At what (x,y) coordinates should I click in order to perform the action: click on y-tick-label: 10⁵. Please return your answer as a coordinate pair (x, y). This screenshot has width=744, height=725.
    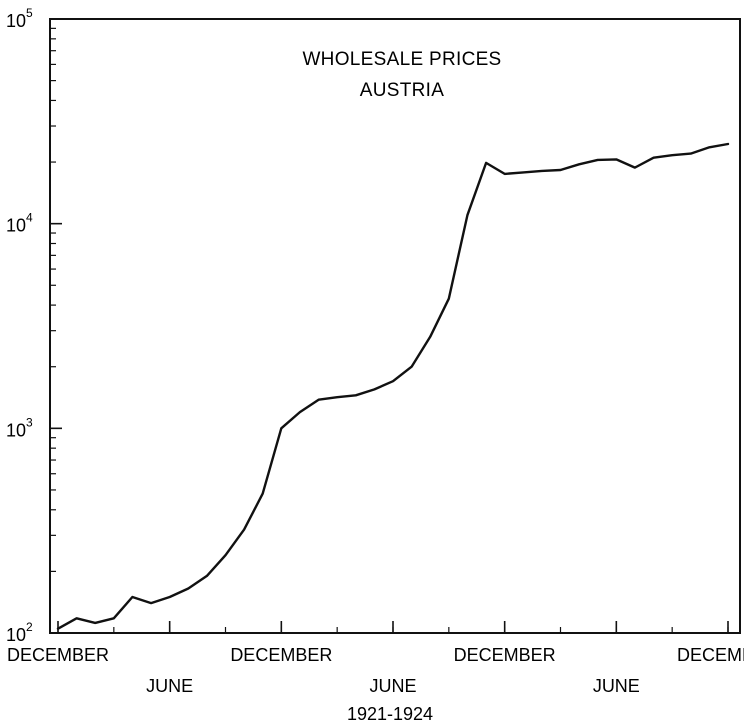
    Looking at the image, I should click on (19, 18).